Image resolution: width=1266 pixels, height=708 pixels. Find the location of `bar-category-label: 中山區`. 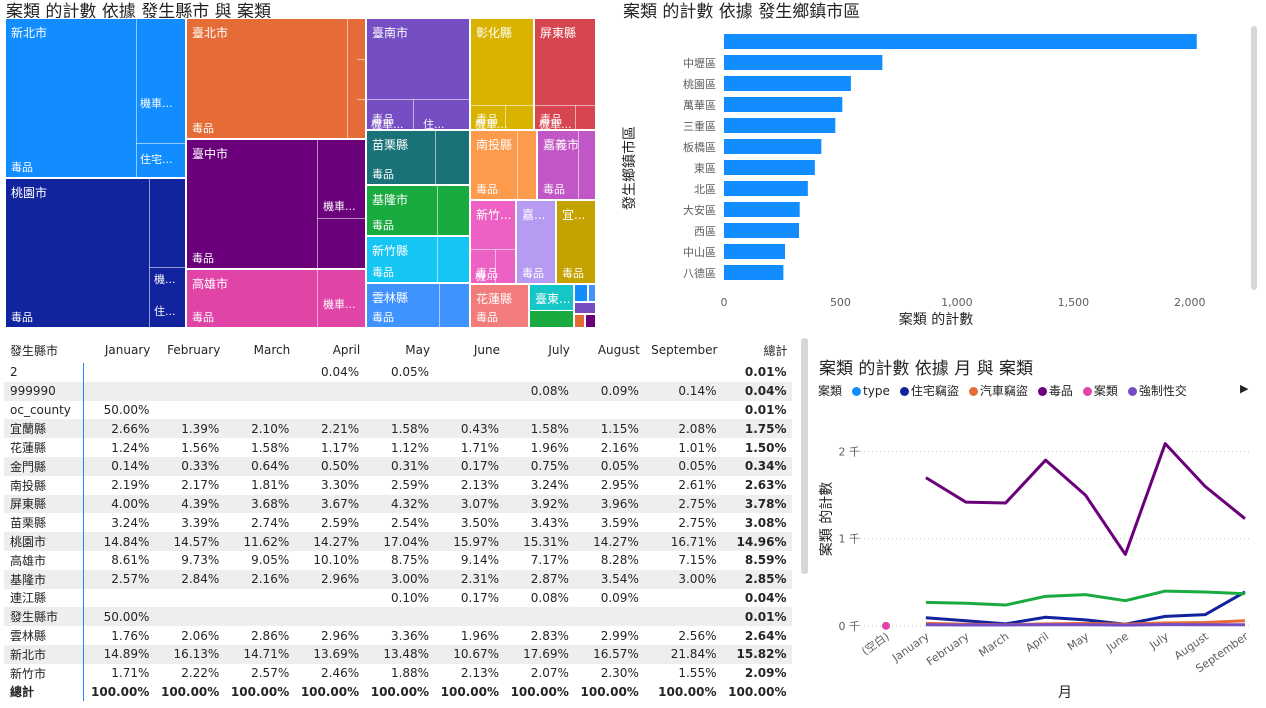

bar-category-label: 中山區 is located at coordinates (699, 252).